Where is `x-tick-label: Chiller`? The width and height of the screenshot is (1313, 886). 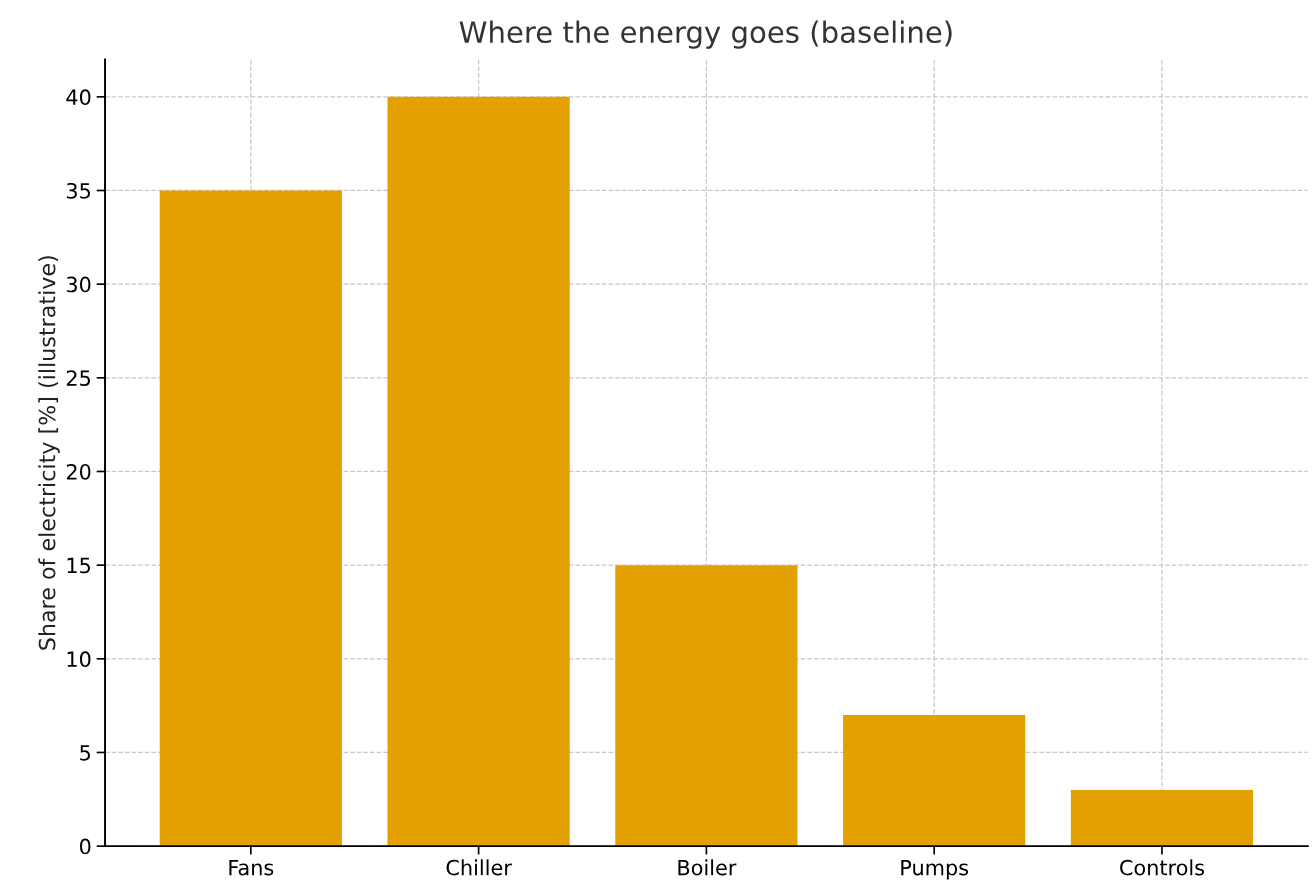 x-tick-label: Chiller is located at coordinates (479, 867).